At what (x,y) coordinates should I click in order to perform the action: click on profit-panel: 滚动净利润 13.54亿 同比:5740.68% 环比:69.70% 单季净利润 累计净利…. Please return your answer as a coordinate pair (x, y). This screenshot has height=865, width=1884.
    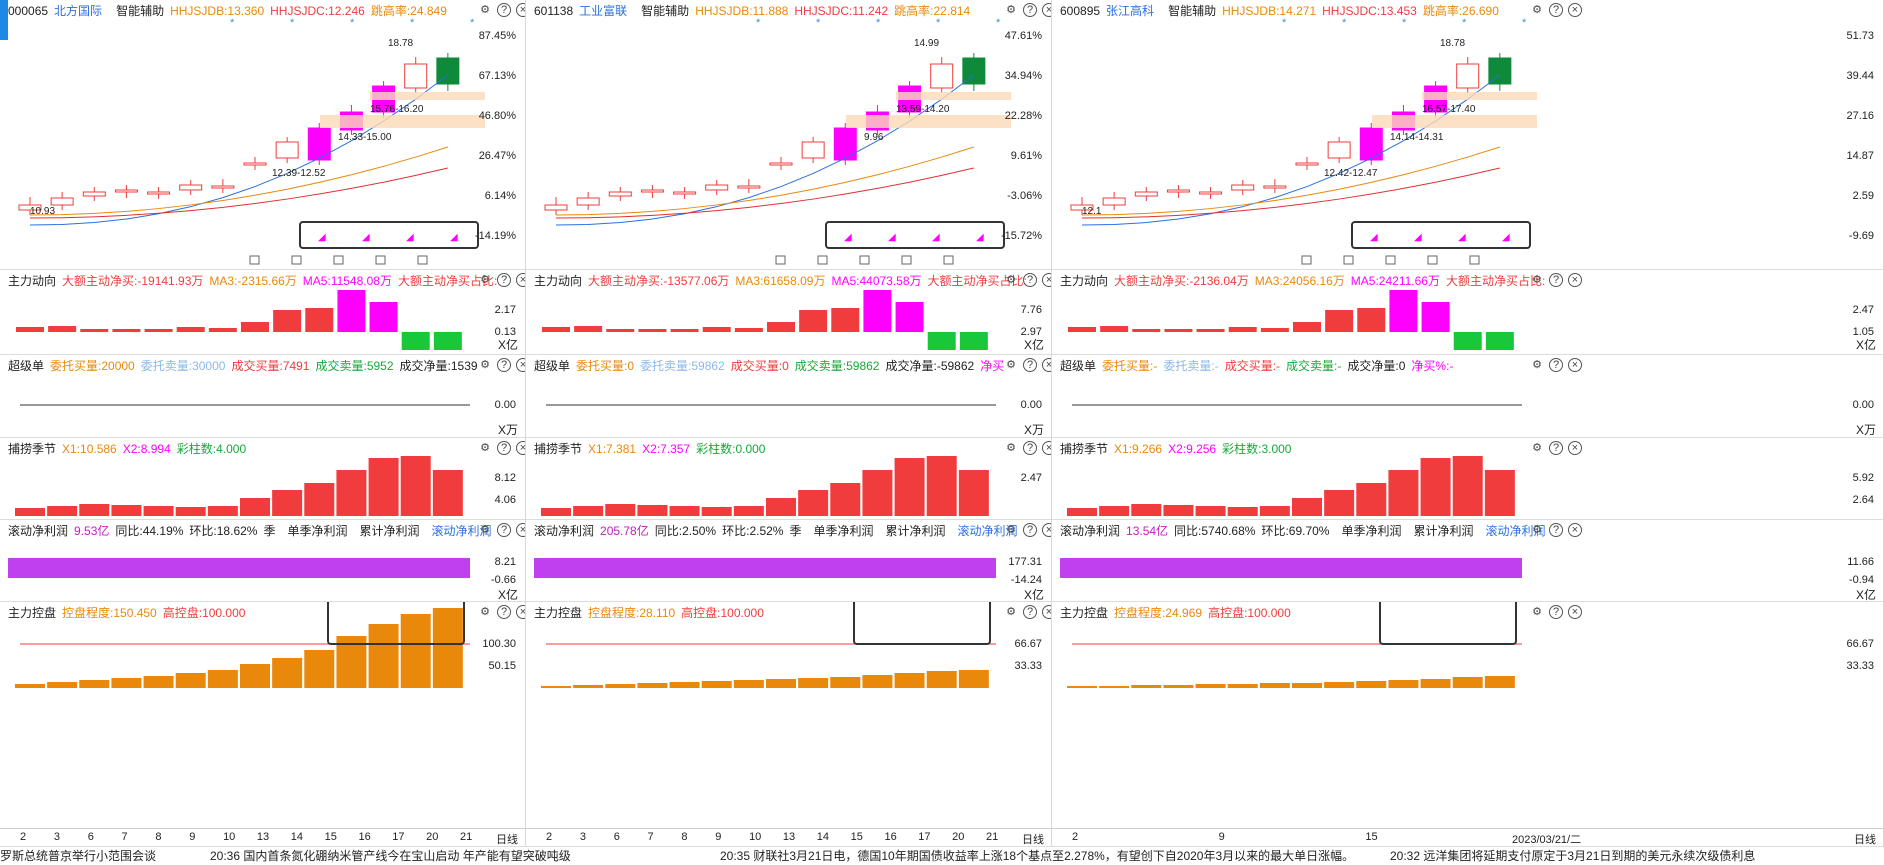
    Looking at the image, I should click on (1467, 561).